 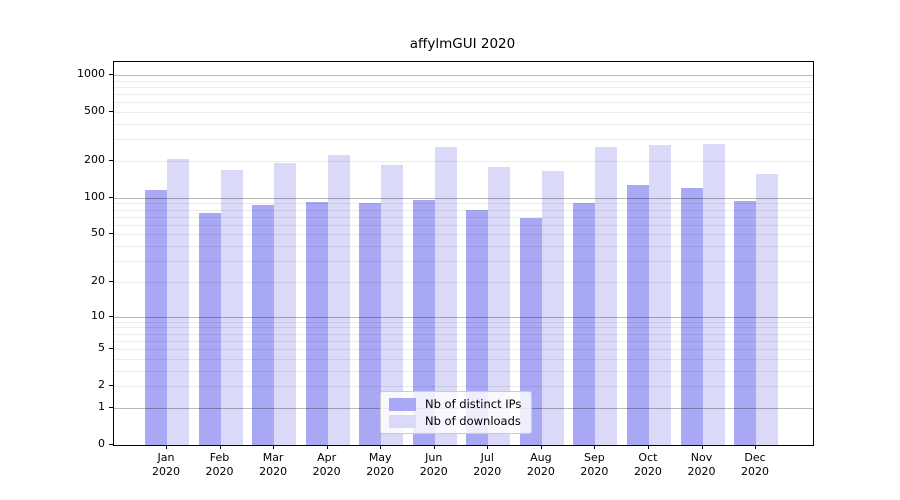 I want to click on bar-distinct-ips-nov, so click(x=691, y=316).